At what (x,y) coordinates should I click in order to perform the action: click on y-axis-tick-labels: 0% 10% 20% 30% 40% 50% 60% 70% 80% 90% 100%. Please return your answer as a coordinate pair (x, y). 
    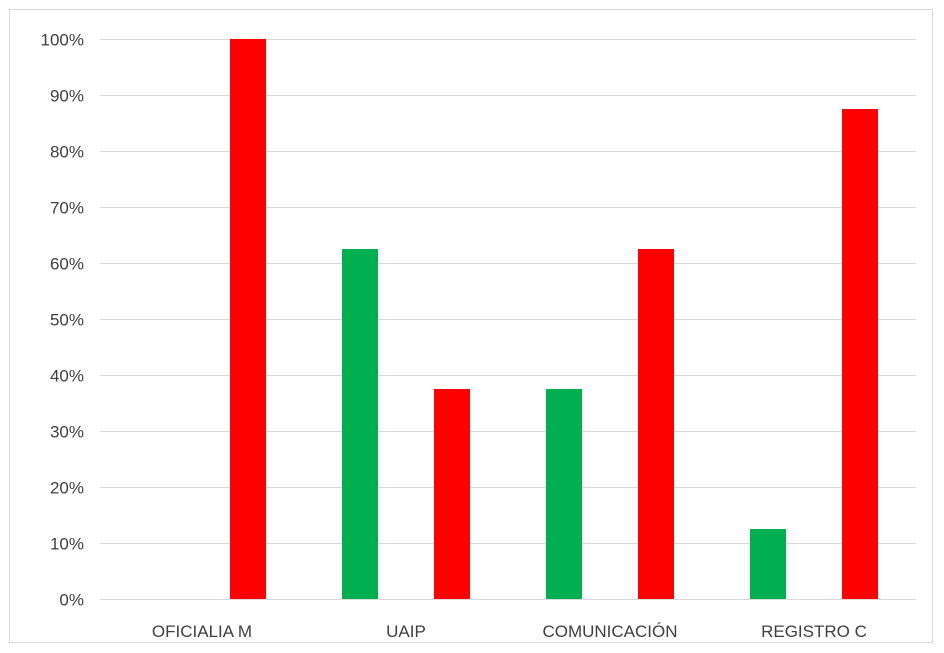
    Looking at the image, I should click on (62, 320).